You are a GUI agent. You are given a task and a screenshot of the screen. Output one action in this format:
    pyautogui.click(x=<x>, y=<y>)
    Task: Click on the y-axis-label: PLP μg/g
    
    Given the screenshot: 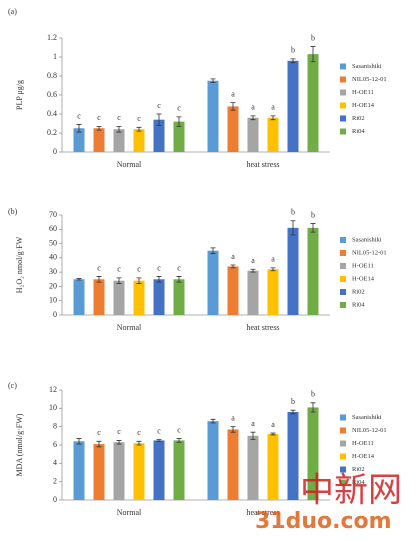 What is the action you would take?
    pyautogui.click(x=19, y=95)
    